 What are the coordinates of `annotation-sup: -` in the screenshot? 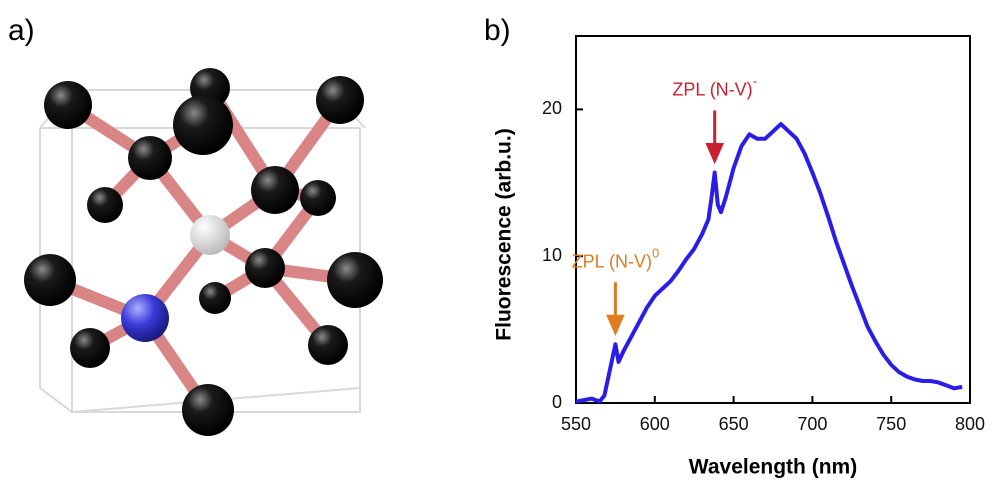 It's located at (755, 81).